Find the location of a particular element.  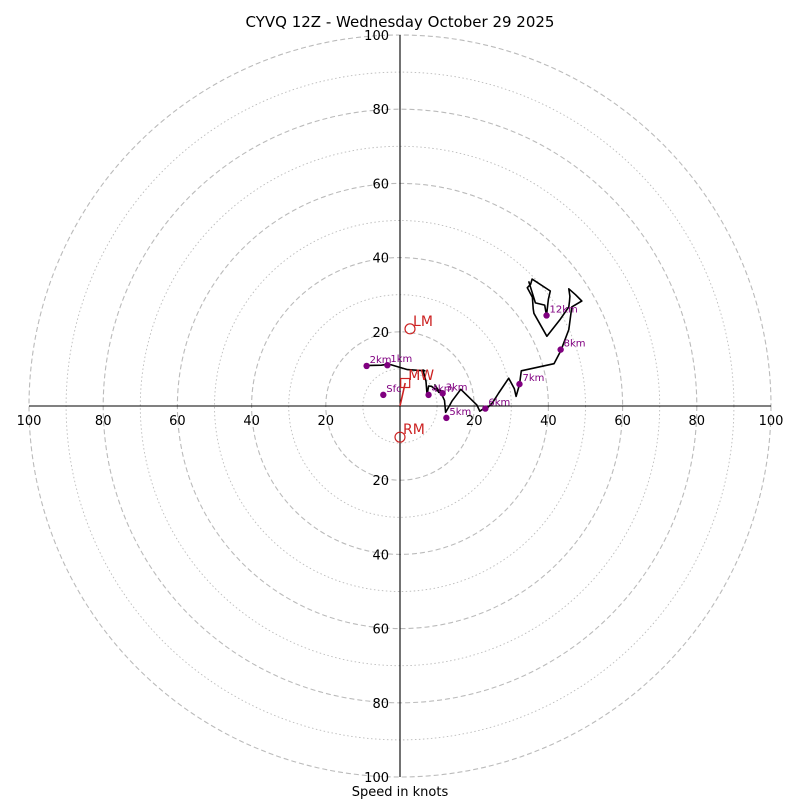

height-label-4km: 4km is located at coordinates (443, 389).